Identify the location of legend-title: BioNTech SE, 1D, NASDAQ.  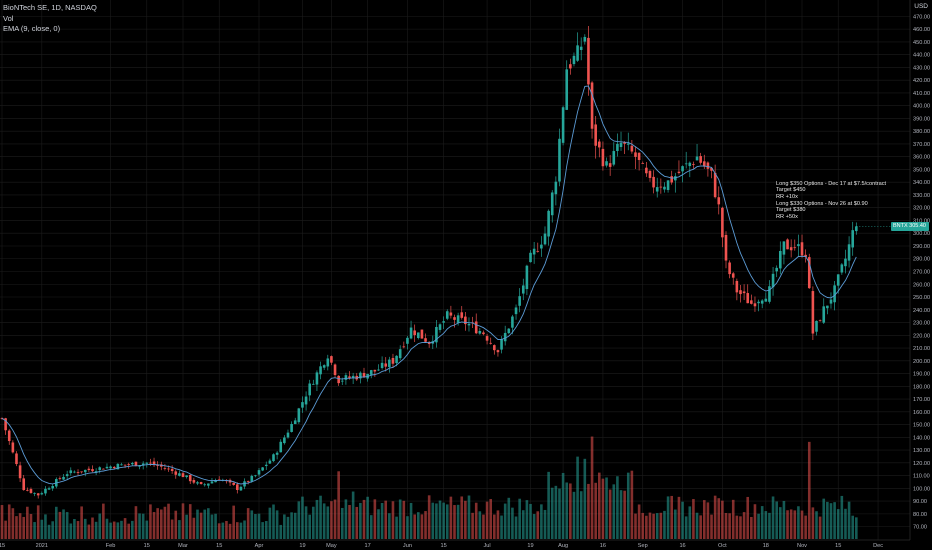
(50, 7).